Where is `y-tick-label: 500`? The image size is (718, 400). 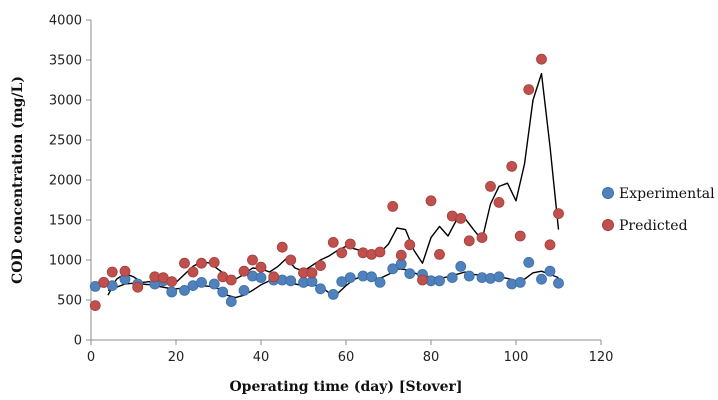 y-tick-label: 500 is located at coordinates (69, 301).